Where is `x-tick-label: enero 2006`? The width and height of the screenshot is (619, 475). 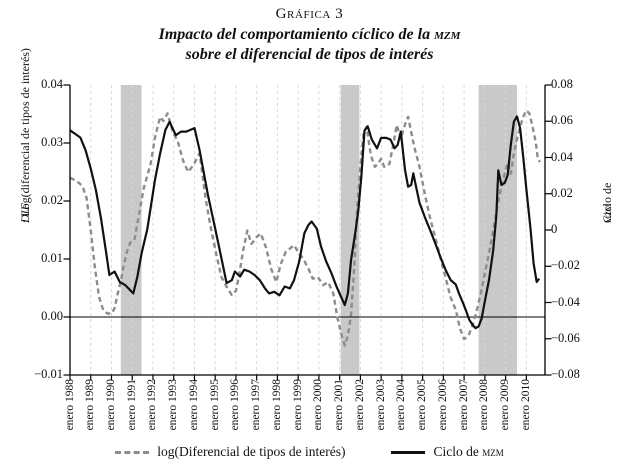
x-tick-label: enero 2006 is located at coordinates (442, 405).